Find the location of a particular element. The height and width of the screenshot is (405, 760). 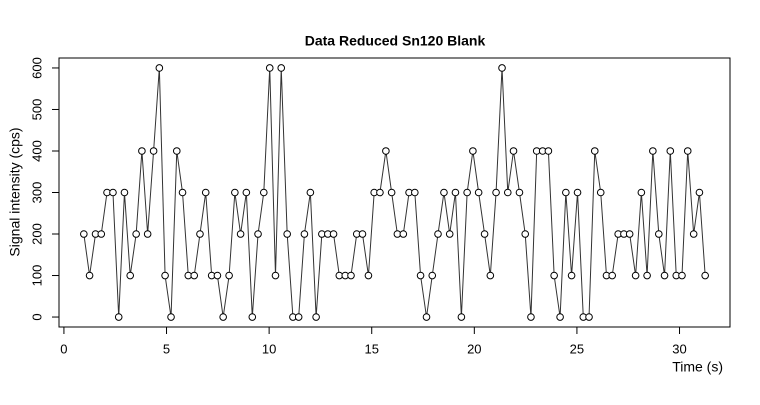

y-tick-label: 0 is located at coordinates (36, 316).